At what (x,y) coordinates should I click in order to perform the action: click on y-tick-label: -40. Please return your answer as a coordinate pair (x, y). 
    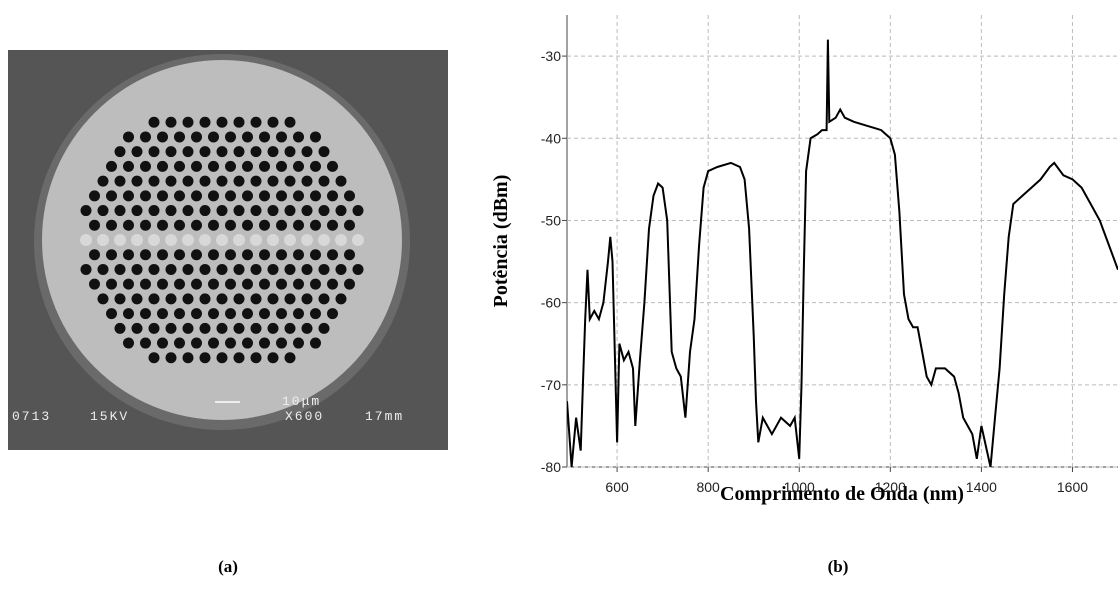
    Looking at the image, I should click on (551, 138).